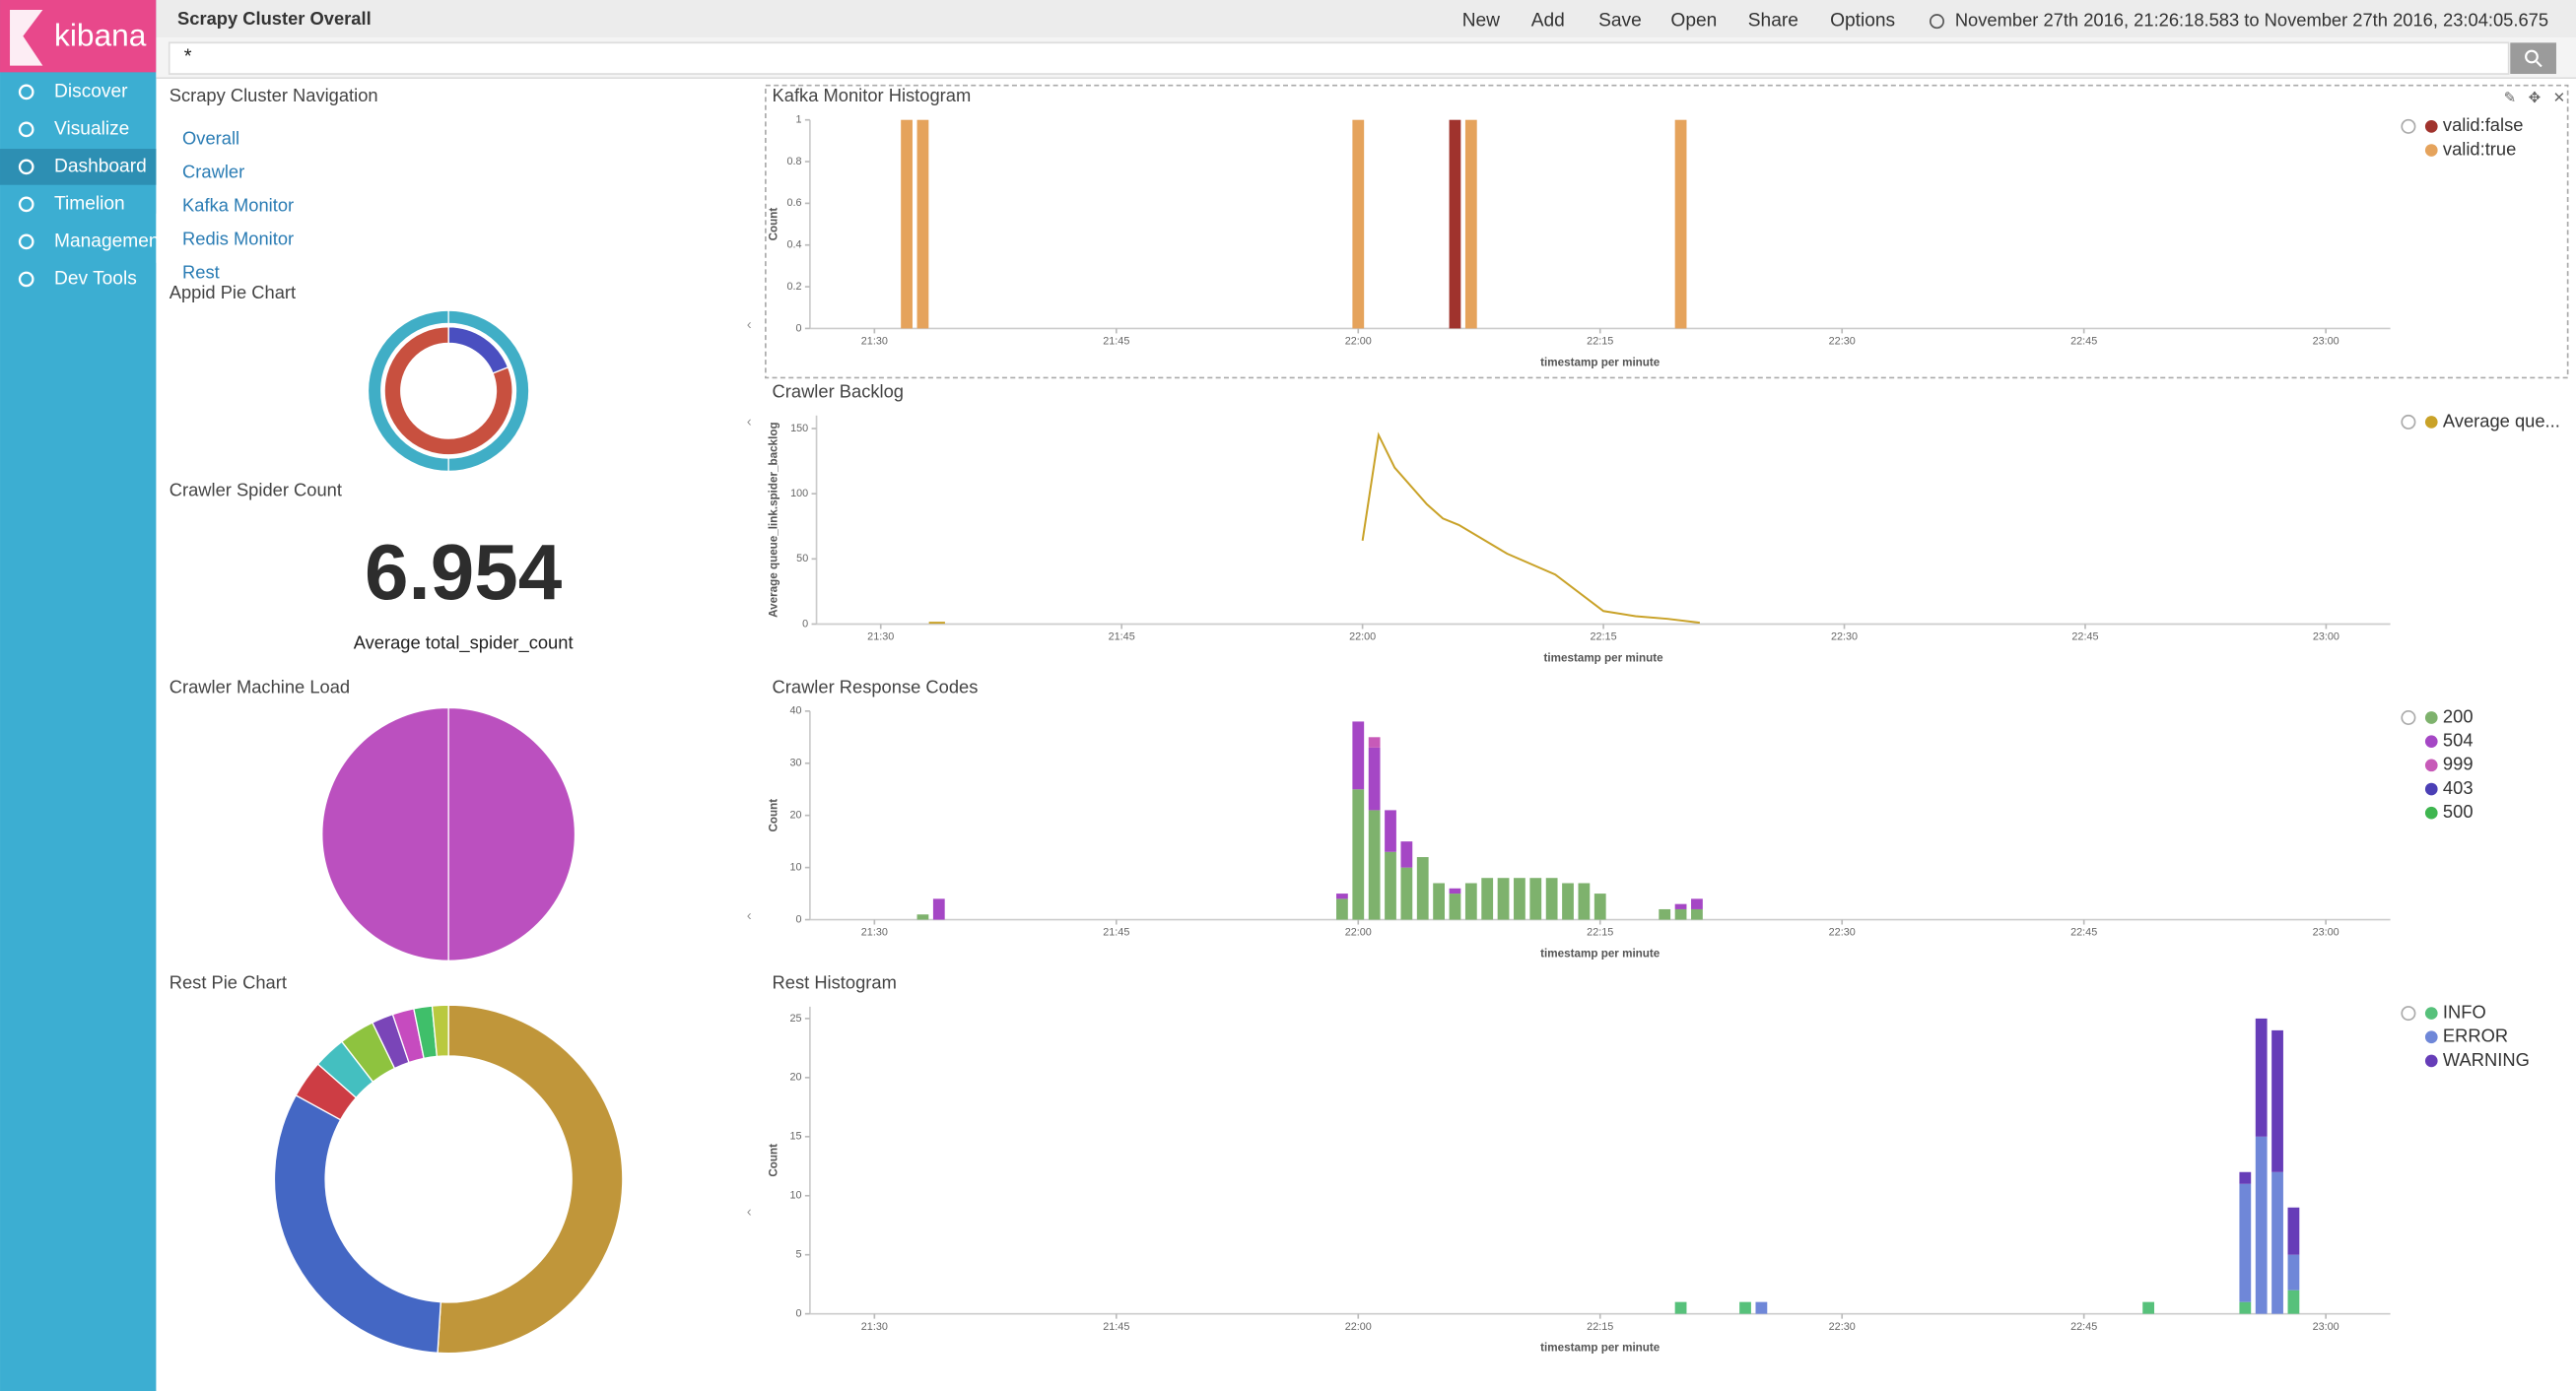  What do you see at coordinates (100, 166) in the screenshot?
I see `nav-item: Dashboard` at bounding box center [100, 166].